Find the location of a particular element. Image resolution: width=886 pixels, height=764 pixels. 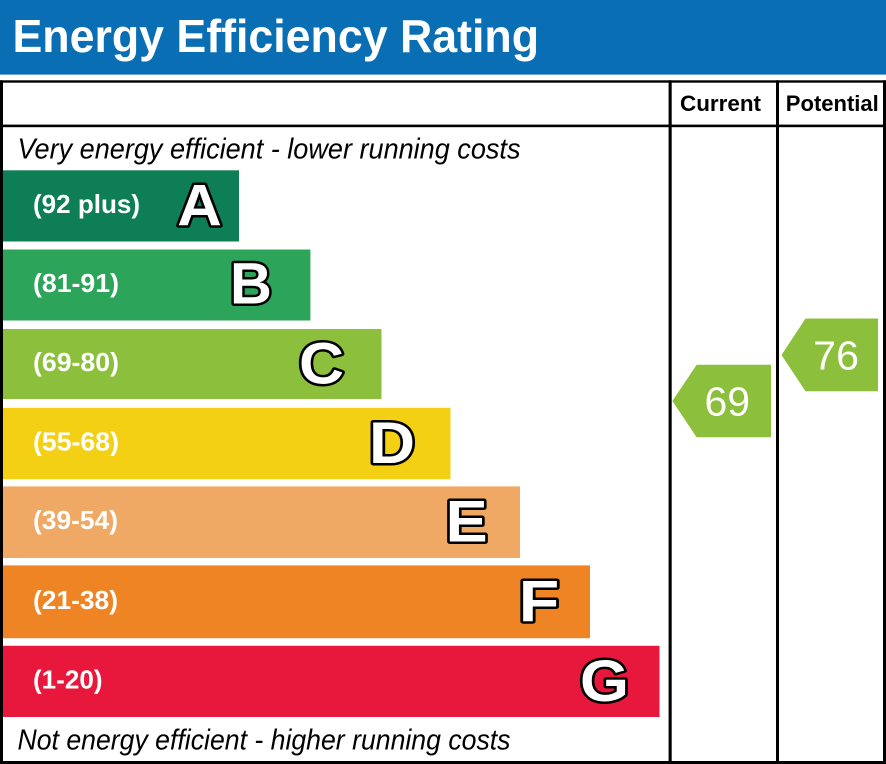

svg-text: F is located at coordinates (539, 601).